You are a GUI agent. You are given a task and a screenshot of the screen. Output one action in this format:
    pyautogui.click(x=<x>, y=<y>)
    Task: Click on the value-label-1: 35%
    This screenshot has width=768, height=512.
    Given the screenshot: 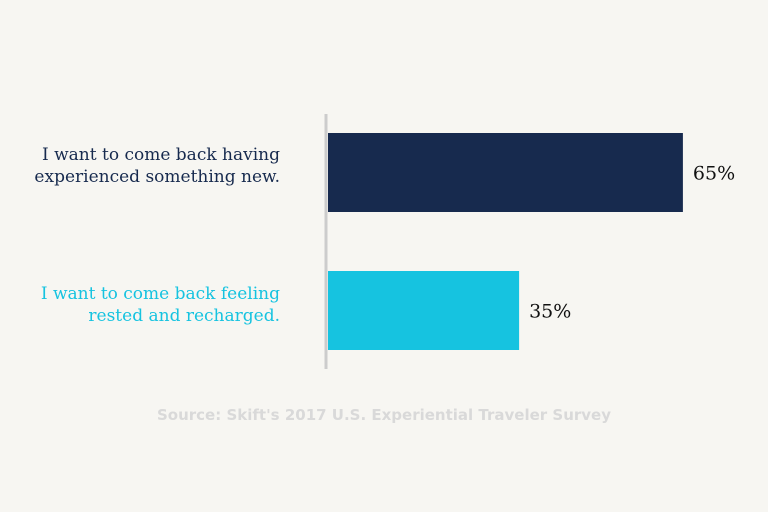 What is the action you would take?
    pyautogui.click(x=550, y=312)
    